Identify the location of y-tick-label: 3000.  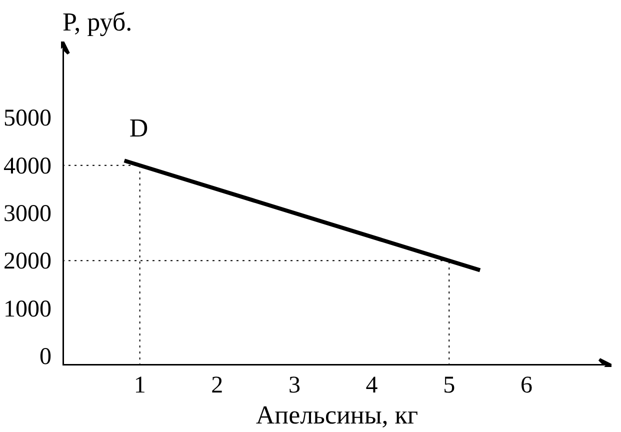
(28, 214).